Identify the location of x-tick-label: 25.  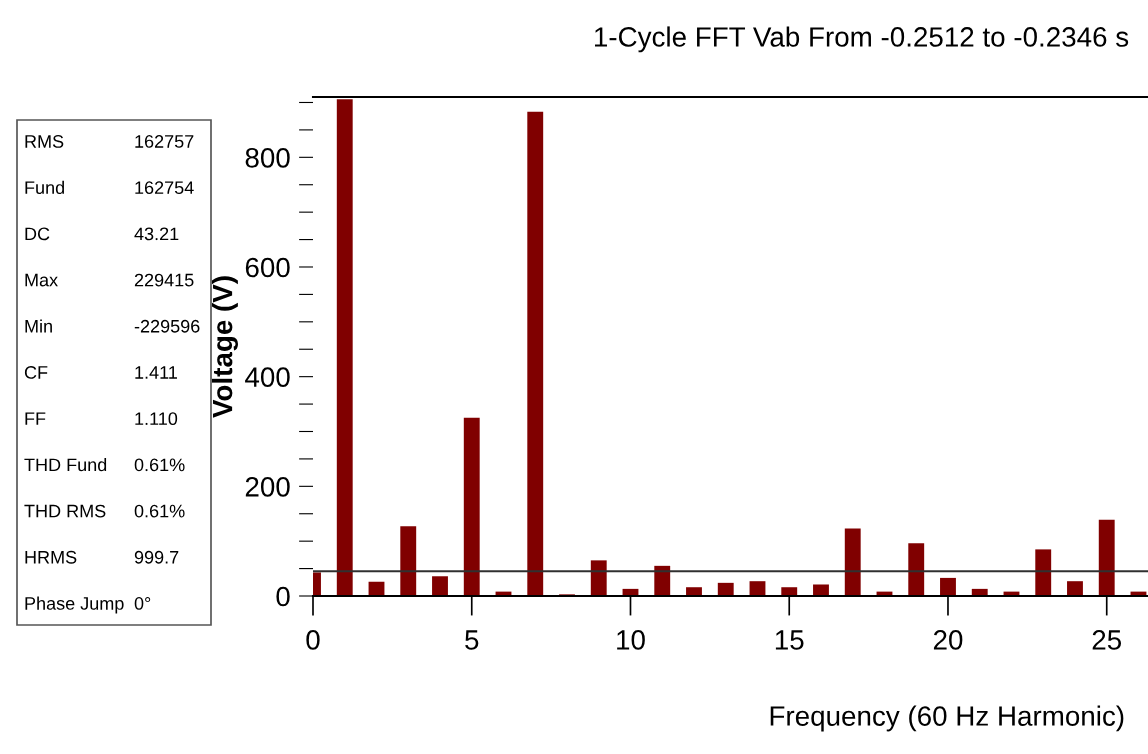
(1107, 640).